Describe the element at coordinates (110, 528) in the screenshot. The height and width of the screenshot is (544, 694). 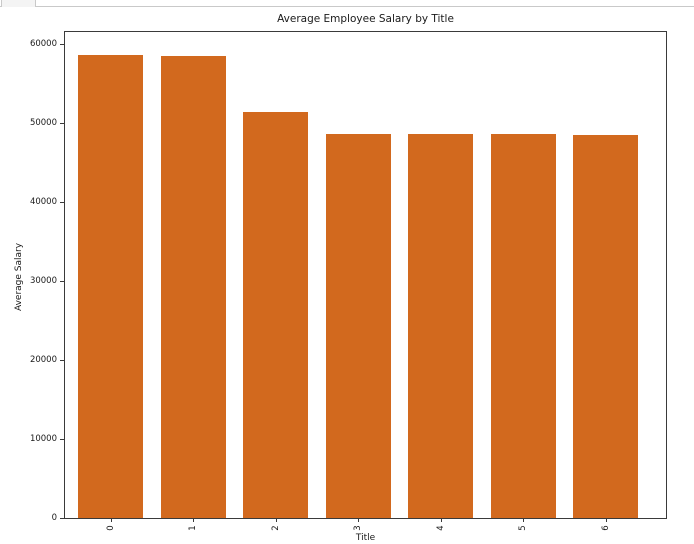
I see `x-tick-label: 0` at that location.